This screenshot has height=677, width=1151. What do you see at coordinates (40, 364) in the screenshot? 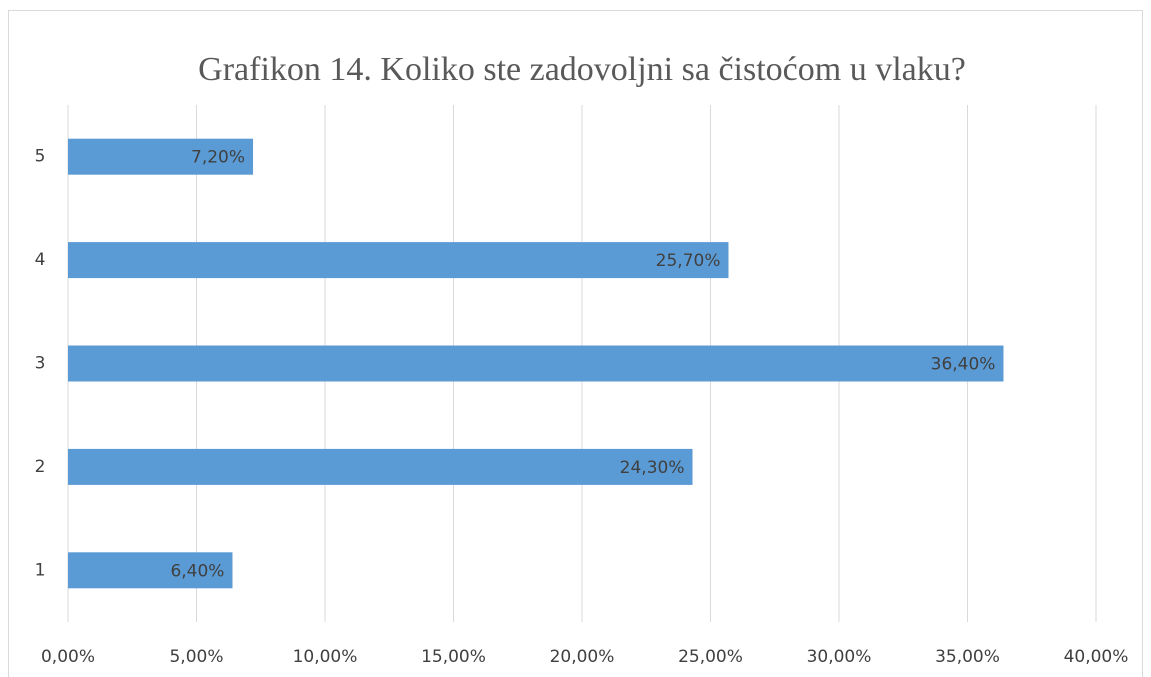
I see `y-tick-label: 3` at bounding box center [40, 364].